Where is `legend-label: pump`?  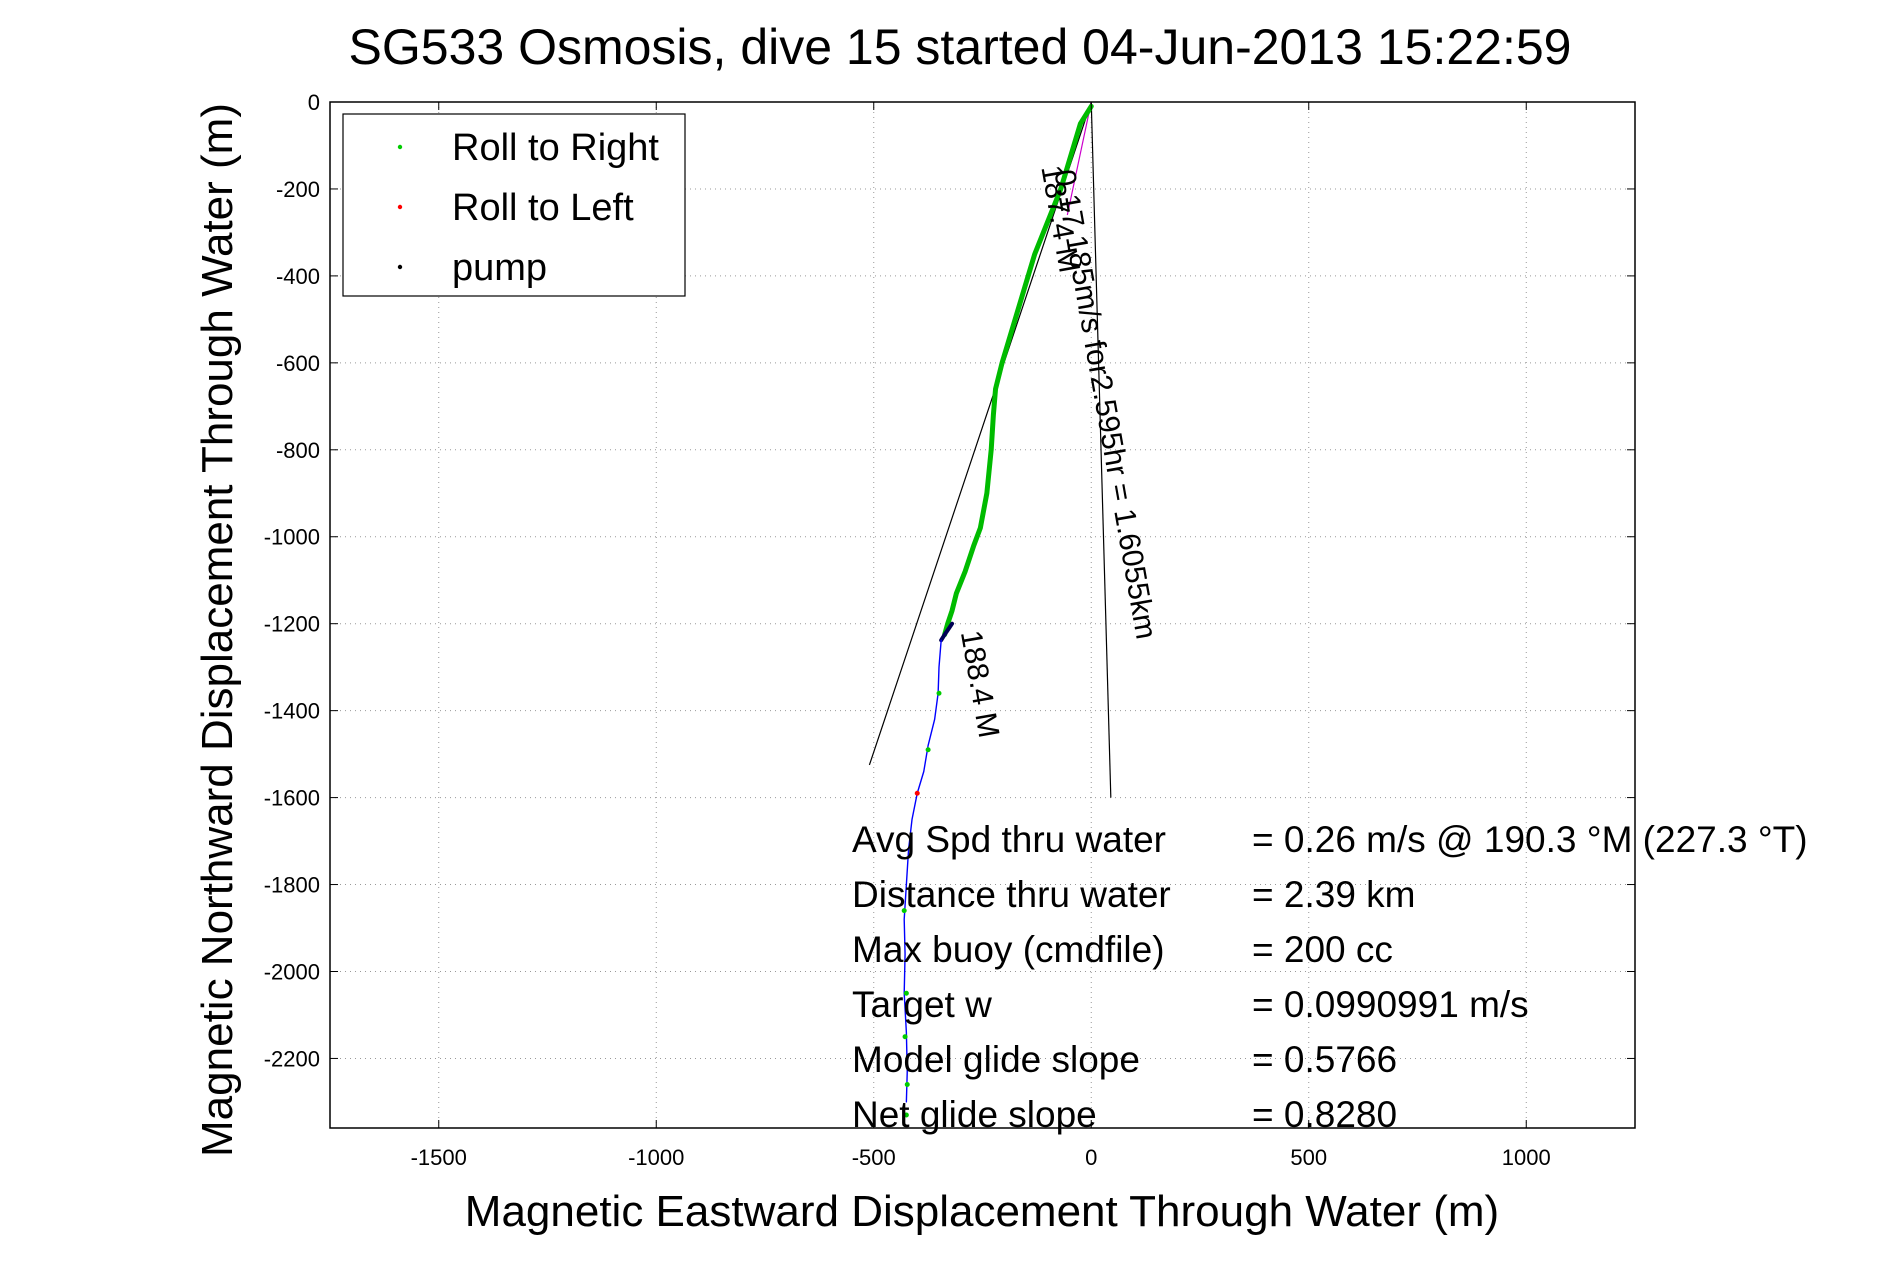 legend-label: pump is located at coordinates (499, 268).